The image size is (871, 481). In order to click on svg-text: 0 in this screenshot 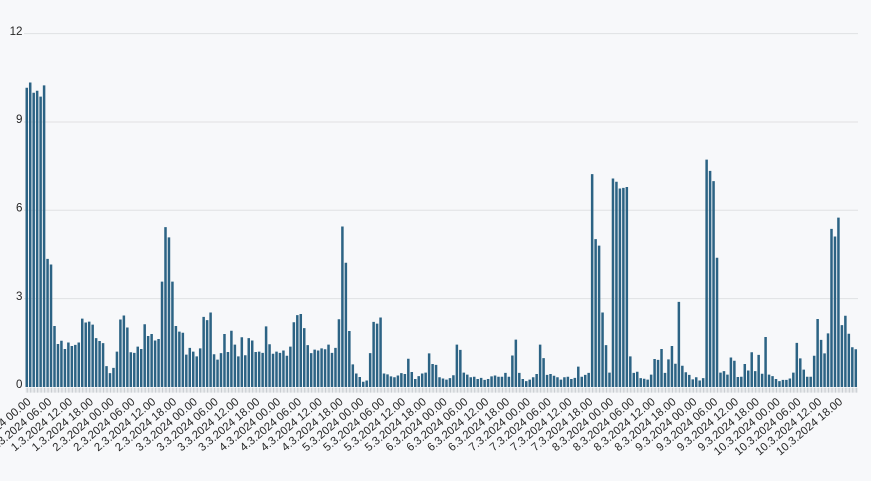, I will do `click(19, 384)`.